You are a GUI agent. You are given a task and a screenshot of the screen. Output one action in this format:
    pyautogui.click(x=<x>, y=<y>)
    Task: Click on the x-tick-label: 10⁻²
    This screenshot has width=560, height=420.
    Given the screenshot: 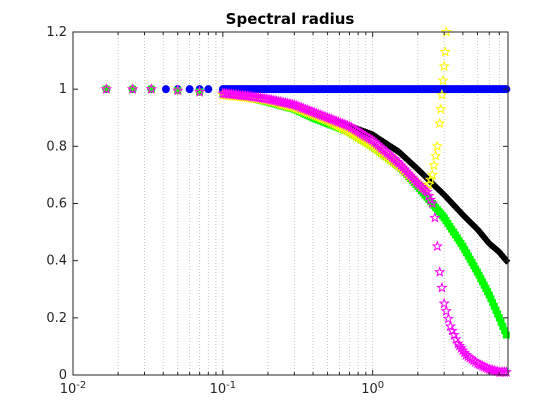 What is the action you would take?
    pyautogui.click(x=73, y=388)
    